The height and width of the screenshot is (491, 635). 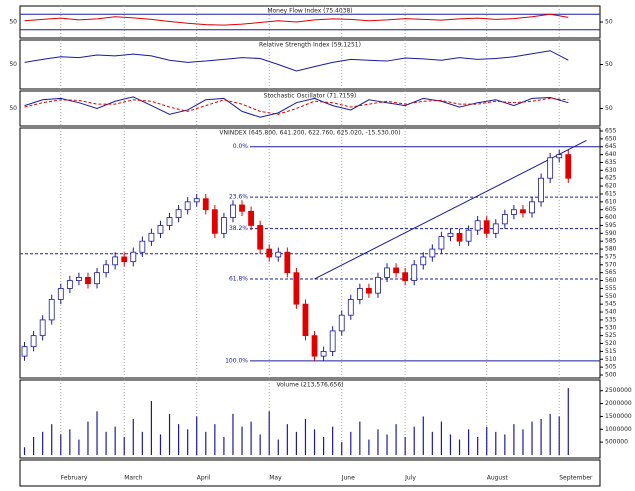 I want to click on y-tick-label: 655, so click(x=611, y=131).